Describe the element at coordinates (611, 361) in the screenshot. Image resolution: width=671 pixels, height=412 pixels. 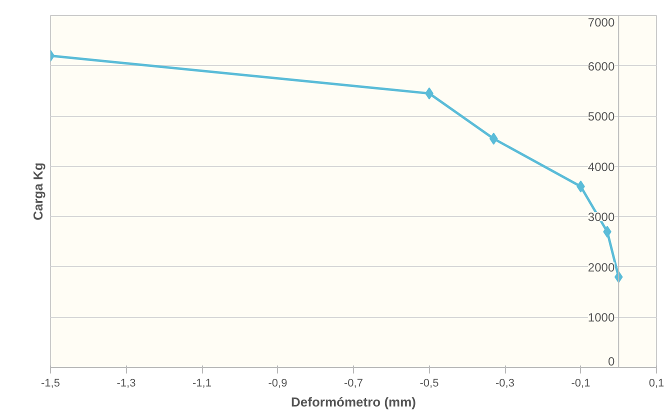
I see `y-tick-label: 0` at that location.